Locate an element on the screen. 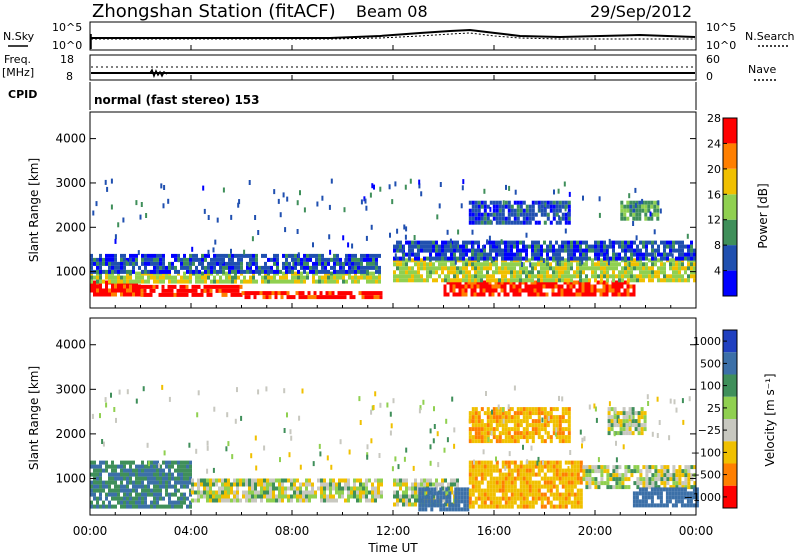  x-tick-label: 12:00 is located at coordinates (393, 531).